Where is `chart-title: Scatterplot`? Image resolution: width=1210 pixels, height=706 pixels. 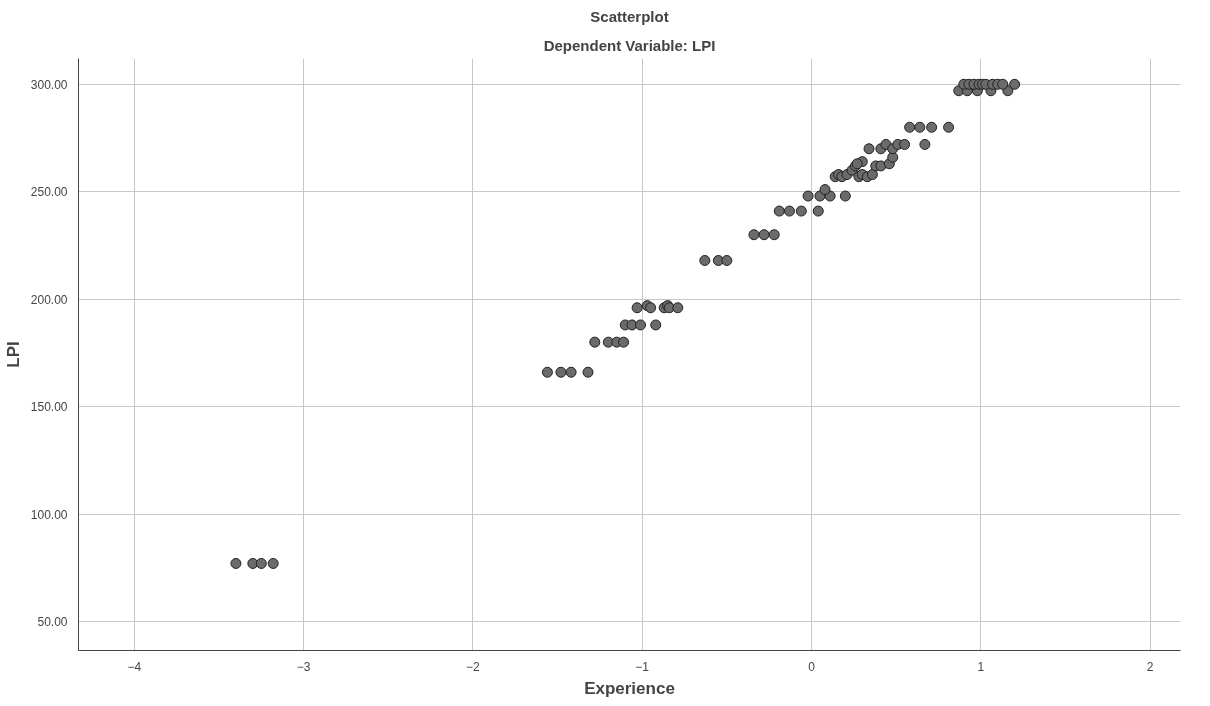 chart-title: Scatterplot is located at coordinates (629, 16).